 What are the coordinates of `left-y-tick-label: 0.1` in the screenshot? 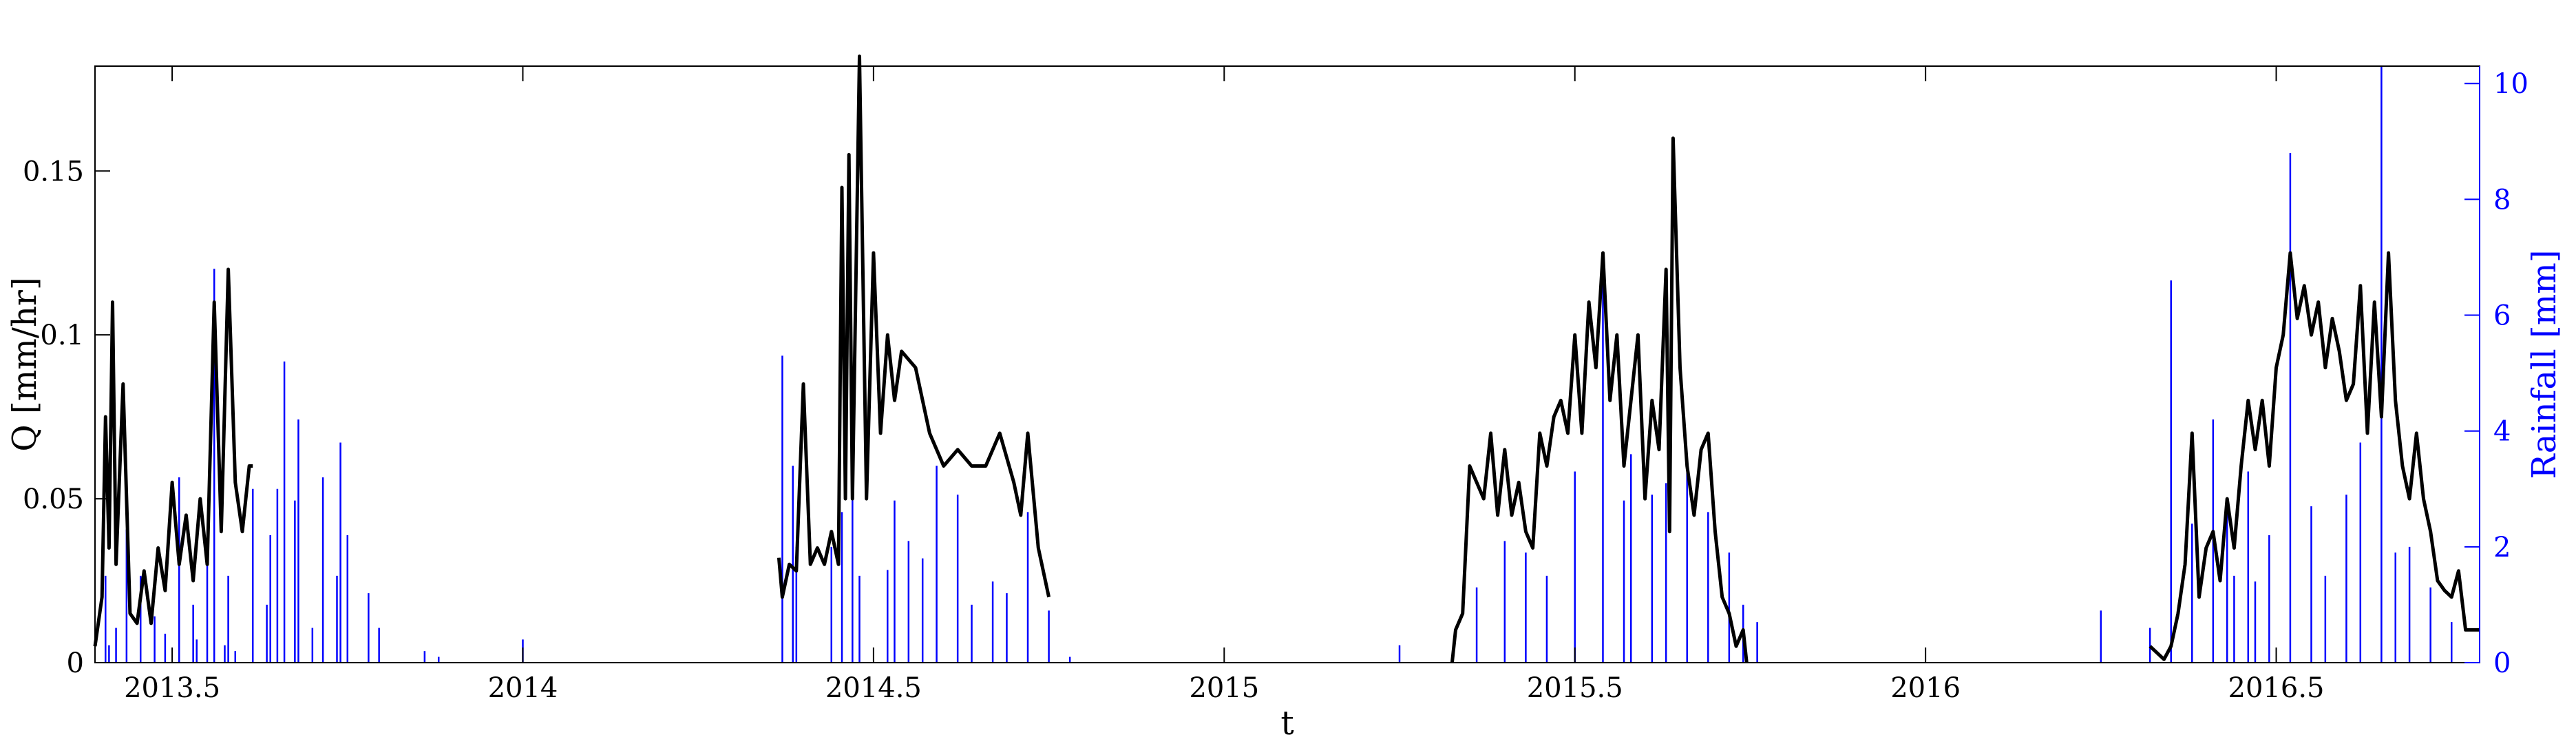 It's located at (62, 335).